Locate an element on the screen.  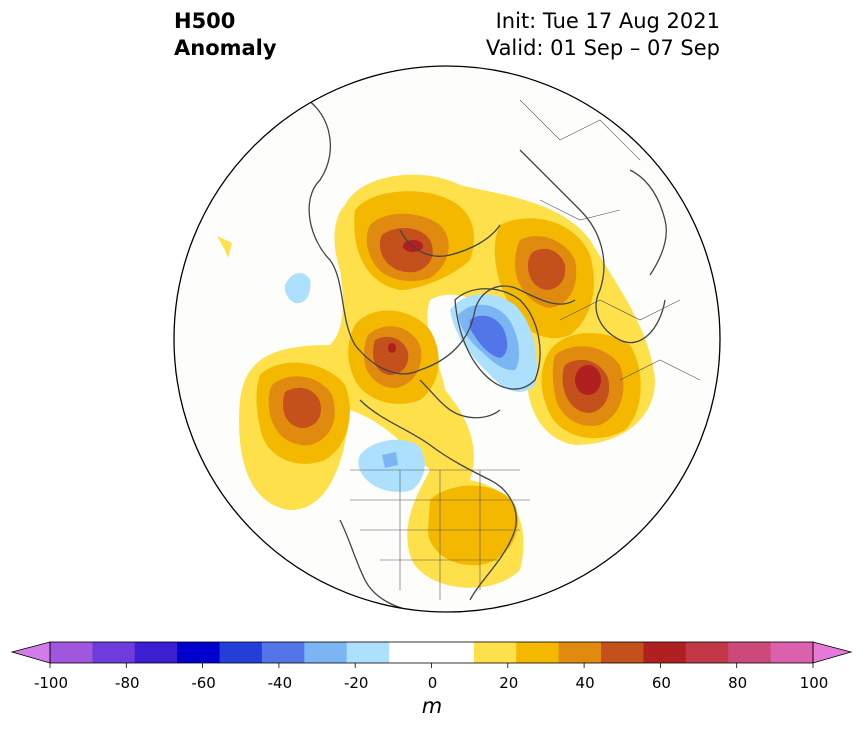
variable-name: H500 is located at coordinates (205, 21).